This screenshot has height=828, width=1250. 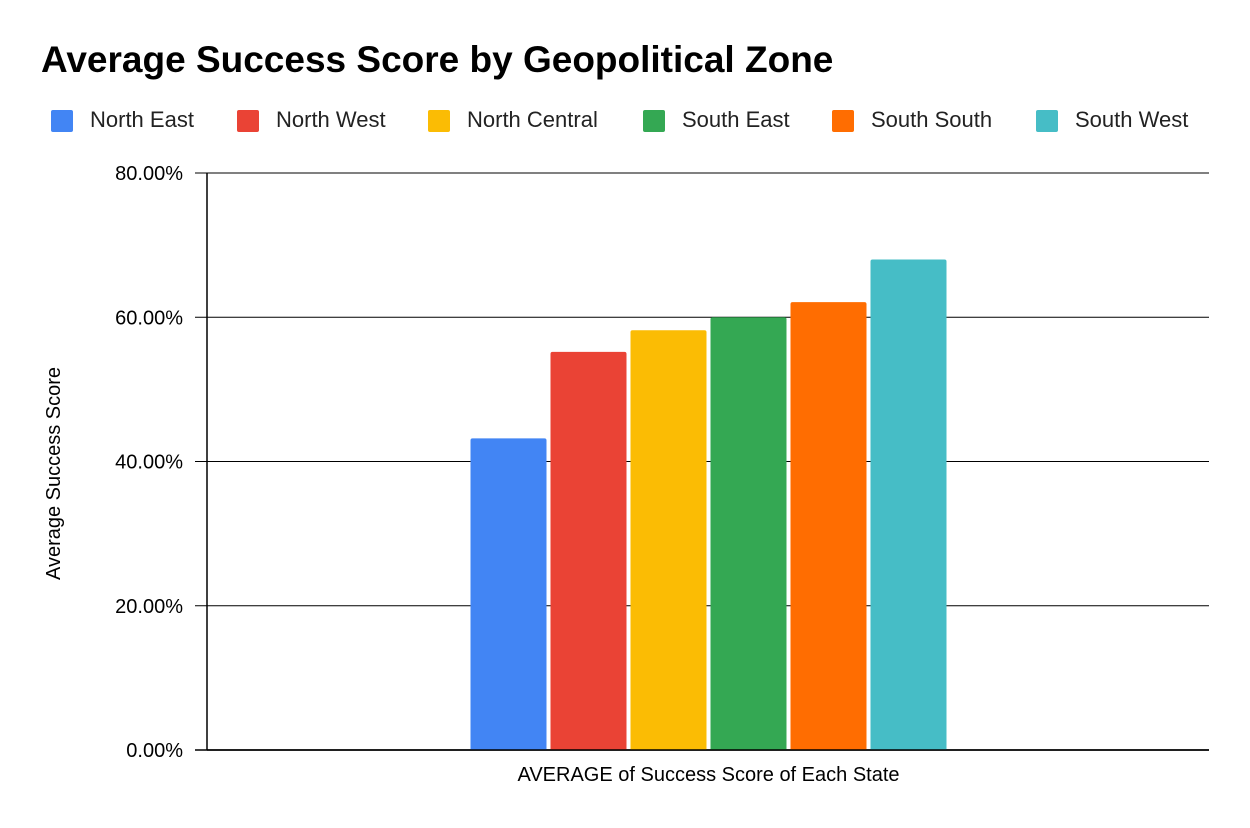 What do you see at coordinates (439, 121) in the screenshot?
I see `legend-swatch-north-central` at bounding box center [439, 121].